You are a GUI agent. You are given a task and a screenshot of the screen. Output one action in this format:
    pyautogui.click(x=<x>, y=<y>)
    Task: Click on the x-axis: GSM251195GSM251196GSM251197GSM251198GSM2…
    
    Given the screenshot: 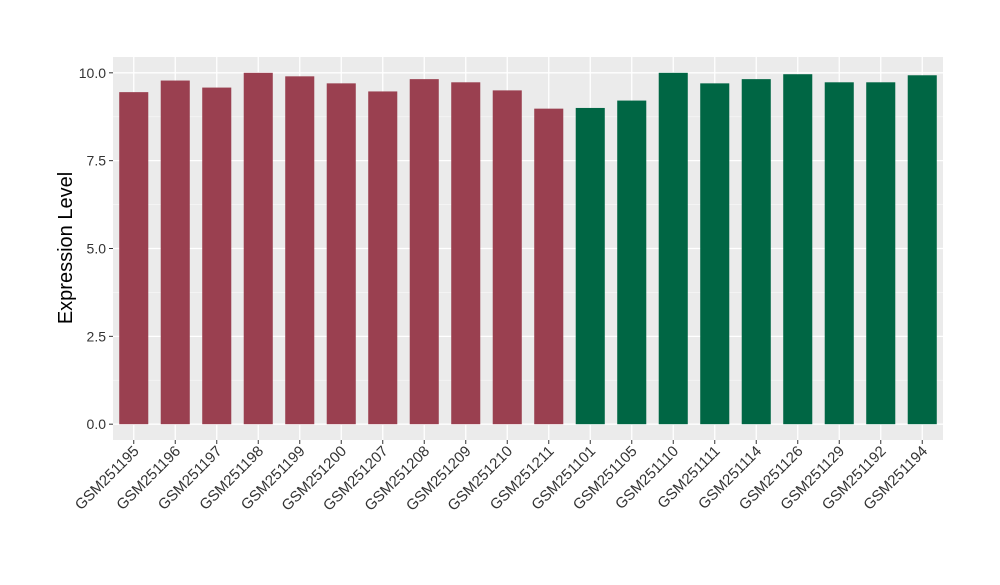 What is the action you would take?
    pyautogui.click(x=501, y=477)
    